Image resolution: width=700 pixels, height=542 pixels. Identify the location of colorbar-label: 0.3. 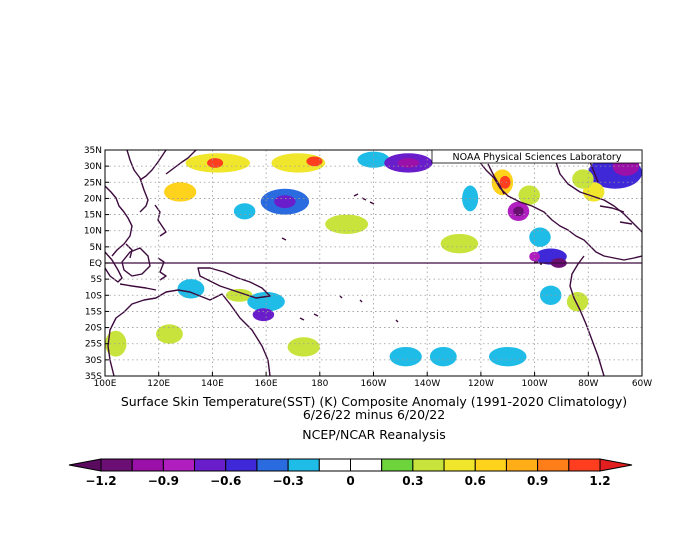
(412, 481).